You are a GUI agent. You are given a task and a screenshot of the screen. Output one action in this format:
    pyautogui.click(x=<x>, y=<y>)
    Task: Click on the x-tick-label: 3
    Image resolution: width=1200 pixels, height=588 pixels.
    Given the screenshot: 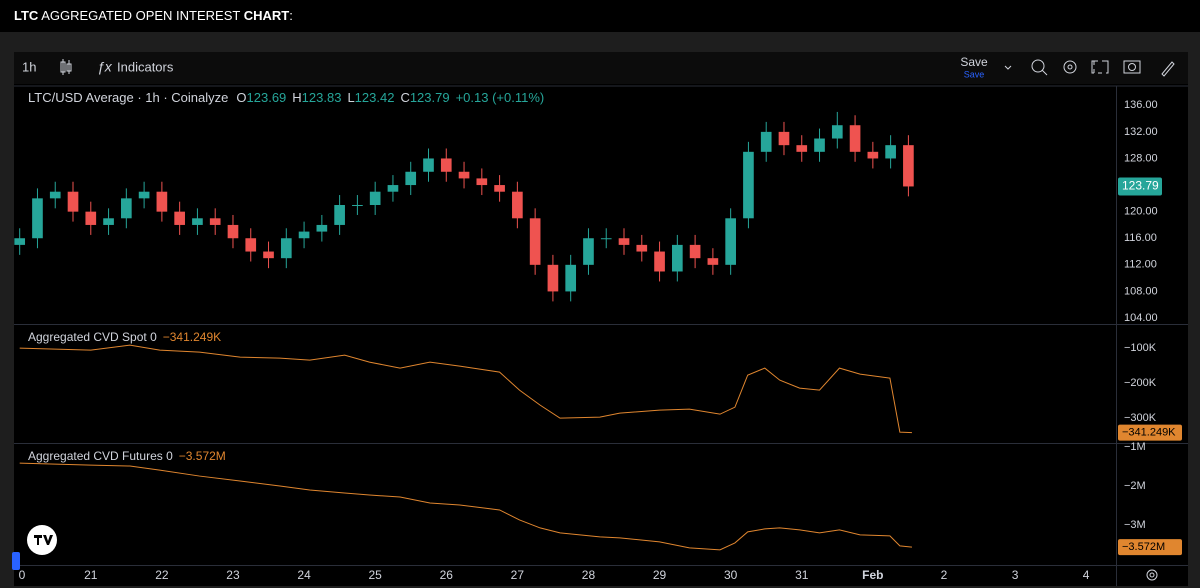 What is the action you would take?
    pyautogui.click(x=1015, y=575)
    